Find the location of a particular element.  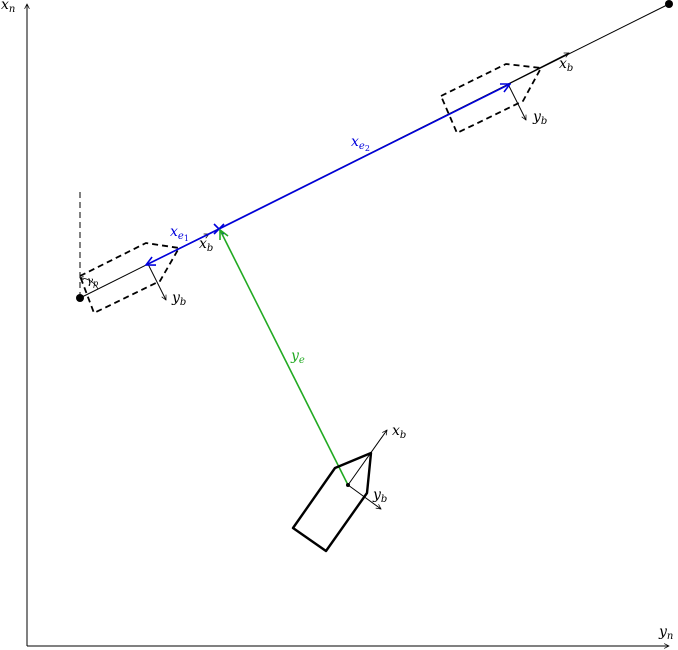

cross-track-error-arrow is located at coordinates (284, 358).